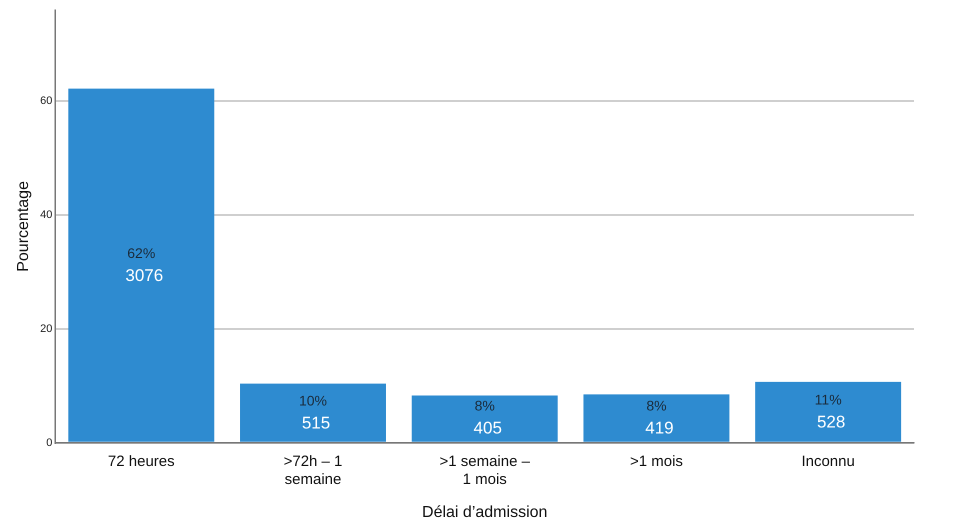  Describe the element at coordinates (488, 418) in the screenshot. I see `data-label: 8% 405` at that location.